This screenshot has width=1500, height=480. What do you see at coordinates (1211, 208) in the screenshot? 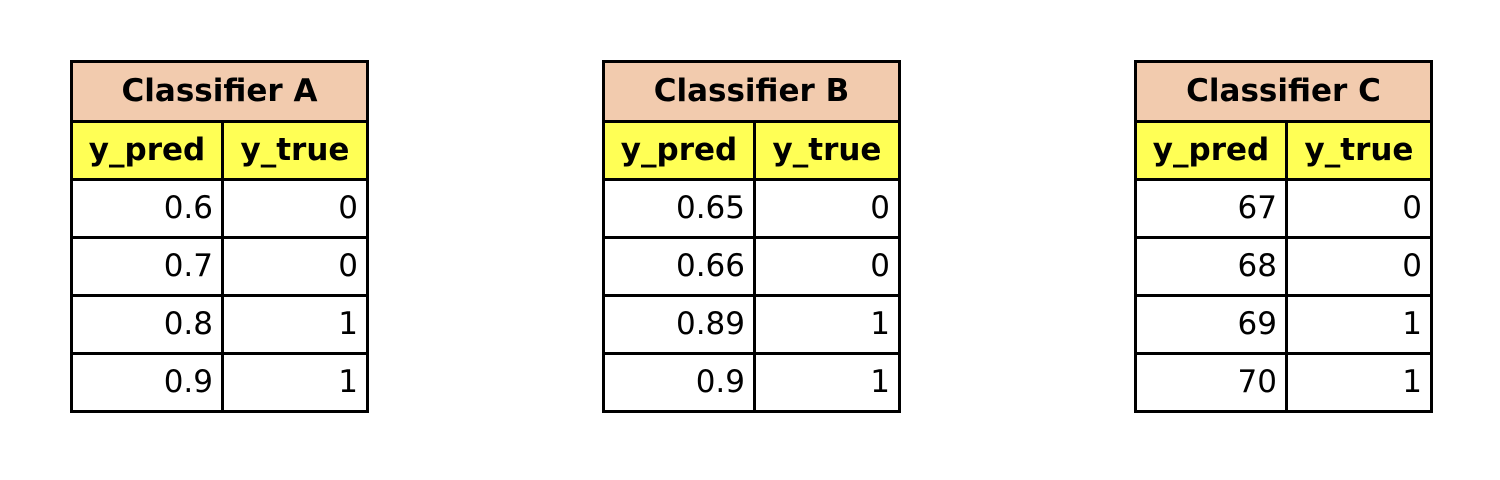
I see `y-pred-cell: 67` at bounding box center [1211, 208].